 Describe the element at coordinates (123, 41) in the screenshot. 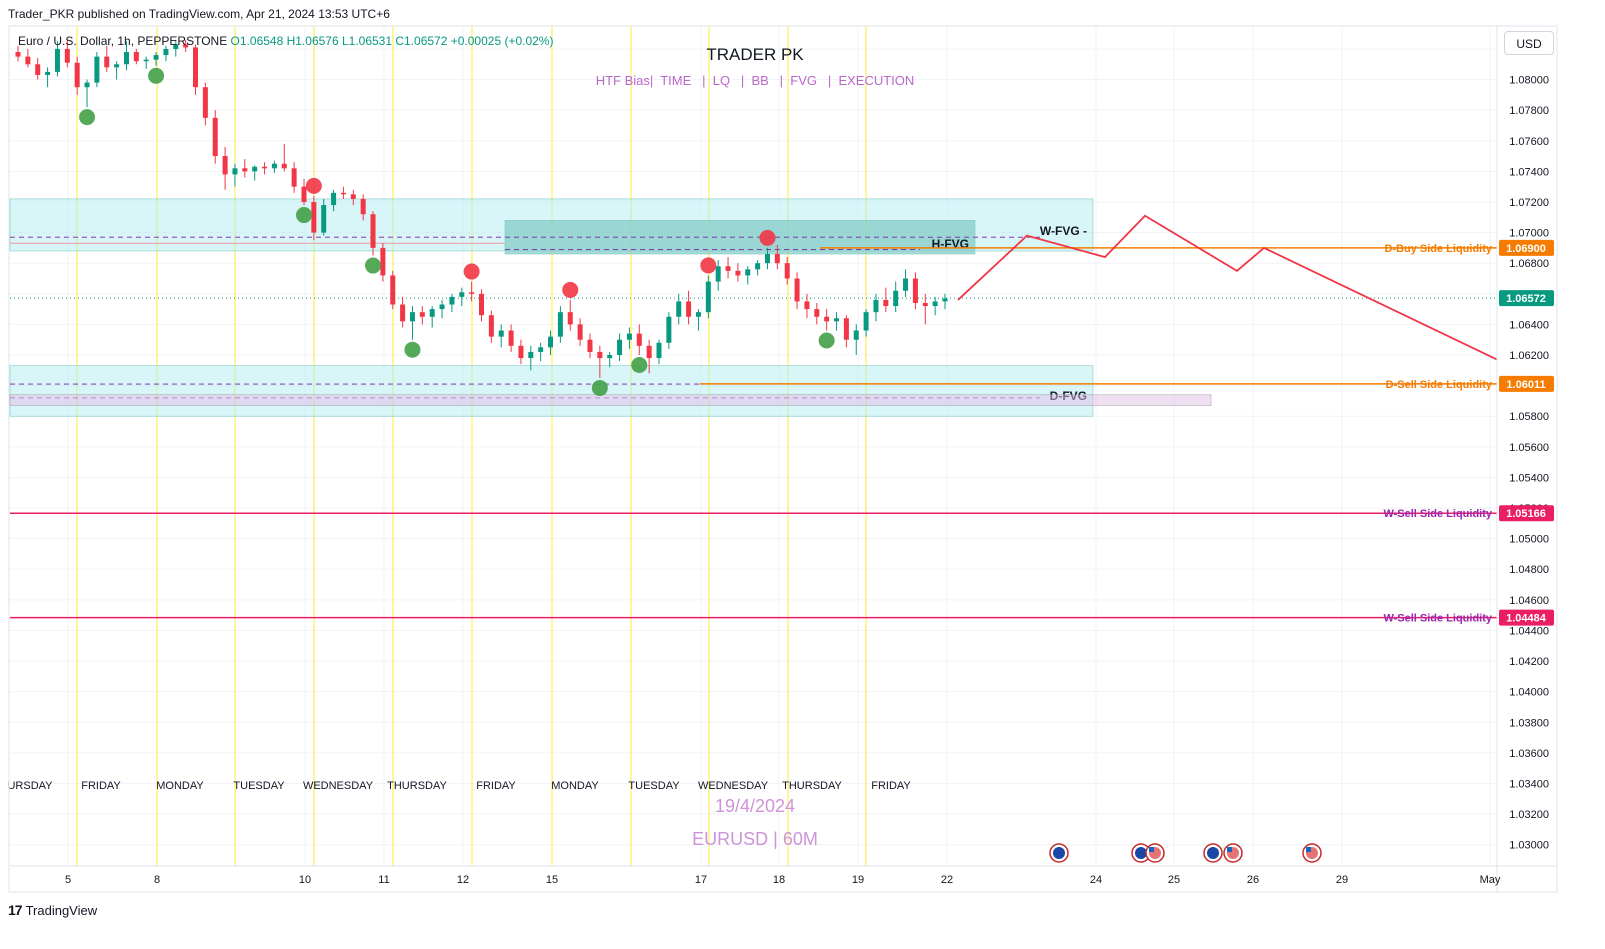

I see `symbol-name: Euro / U.S. Dollar, 1h, PEPPERSTONE` at that location.